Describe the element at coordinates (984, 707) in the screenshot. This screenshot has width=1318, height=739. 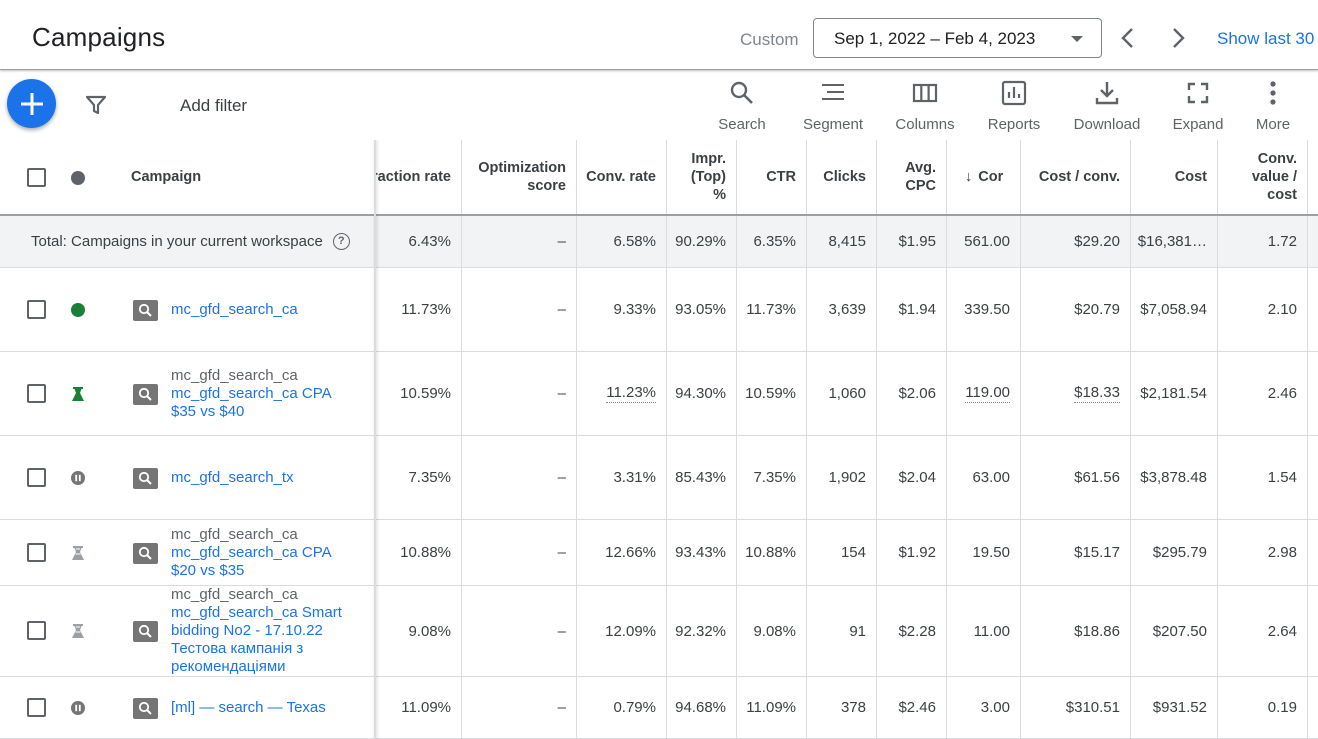
I see `conversions-cell: 3.00` at that location.